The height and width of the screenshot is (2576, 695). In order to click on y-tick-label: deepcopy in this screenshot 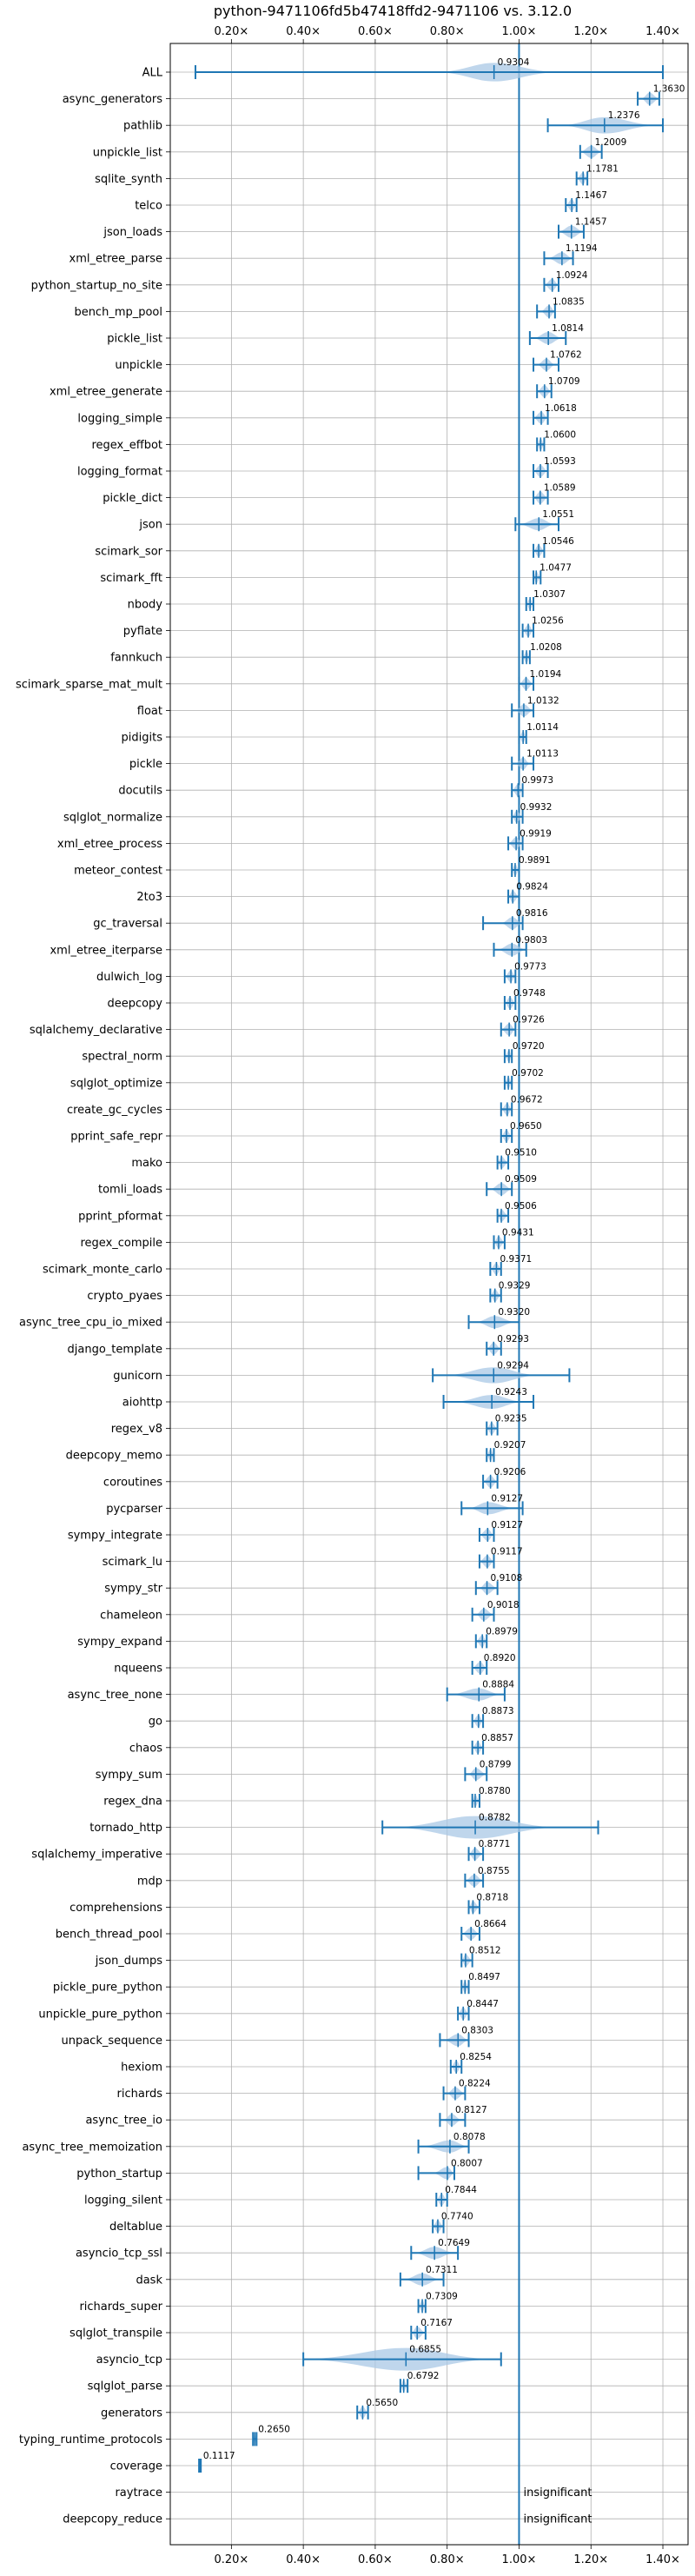, I will do `click(134, 1004)`.